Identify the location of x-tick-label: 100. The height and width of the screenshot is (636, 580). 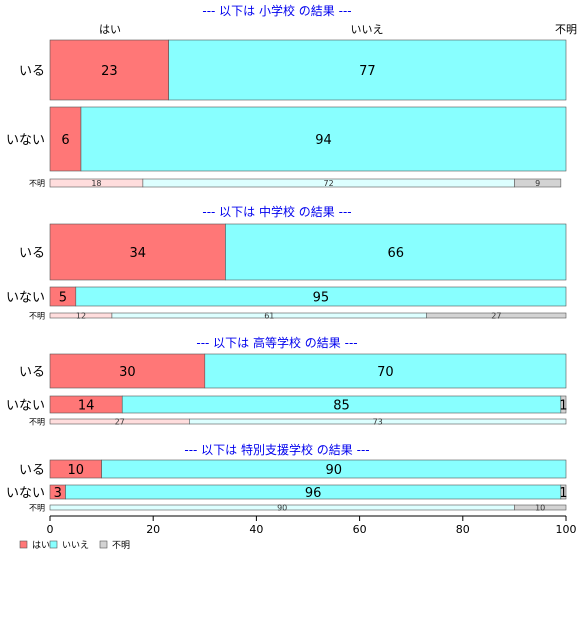
(566, 529).